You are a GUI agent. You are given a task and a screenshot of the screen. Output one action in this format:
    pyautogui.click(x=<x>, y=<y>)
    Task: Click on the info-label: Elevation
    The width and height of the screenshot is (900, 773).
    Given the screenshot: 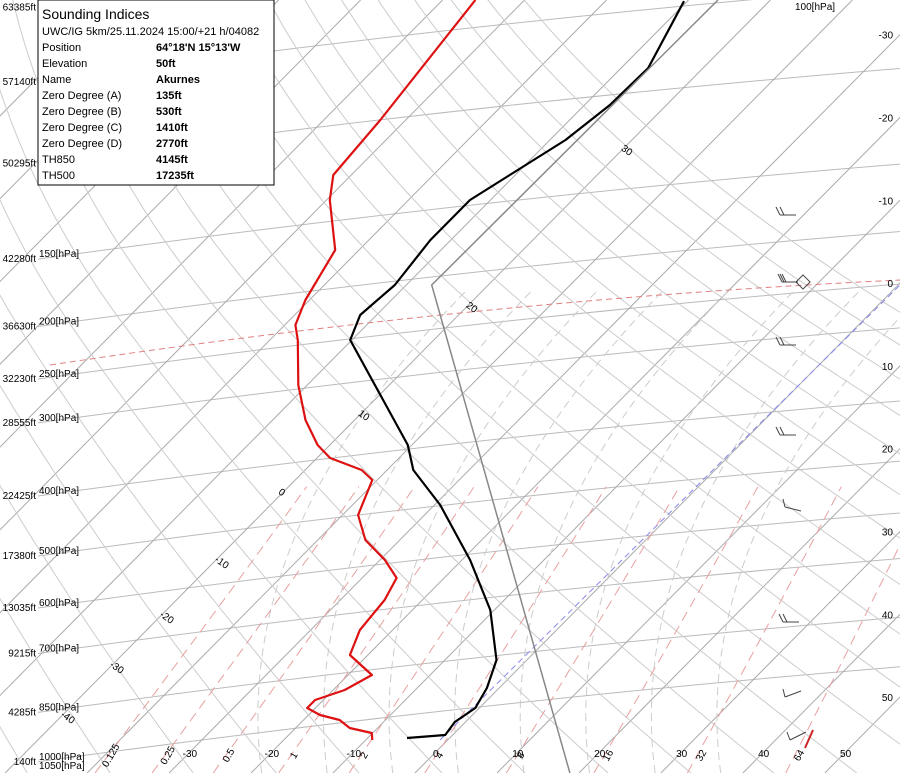 What is the action you would take?
    pyautogui.click(x=64, y=64)
    